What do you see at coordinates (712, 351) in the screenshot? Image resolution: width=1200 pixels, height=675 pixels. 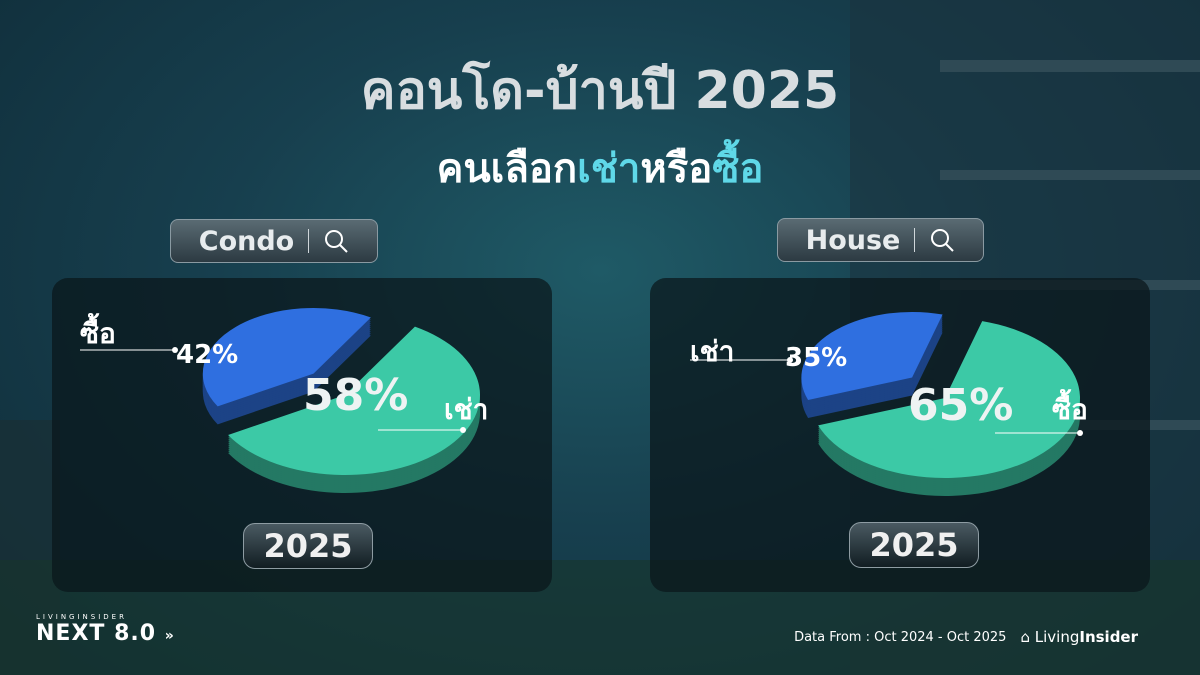 I see `house-rent-label: เช่า` at bounding box center [712, 351].